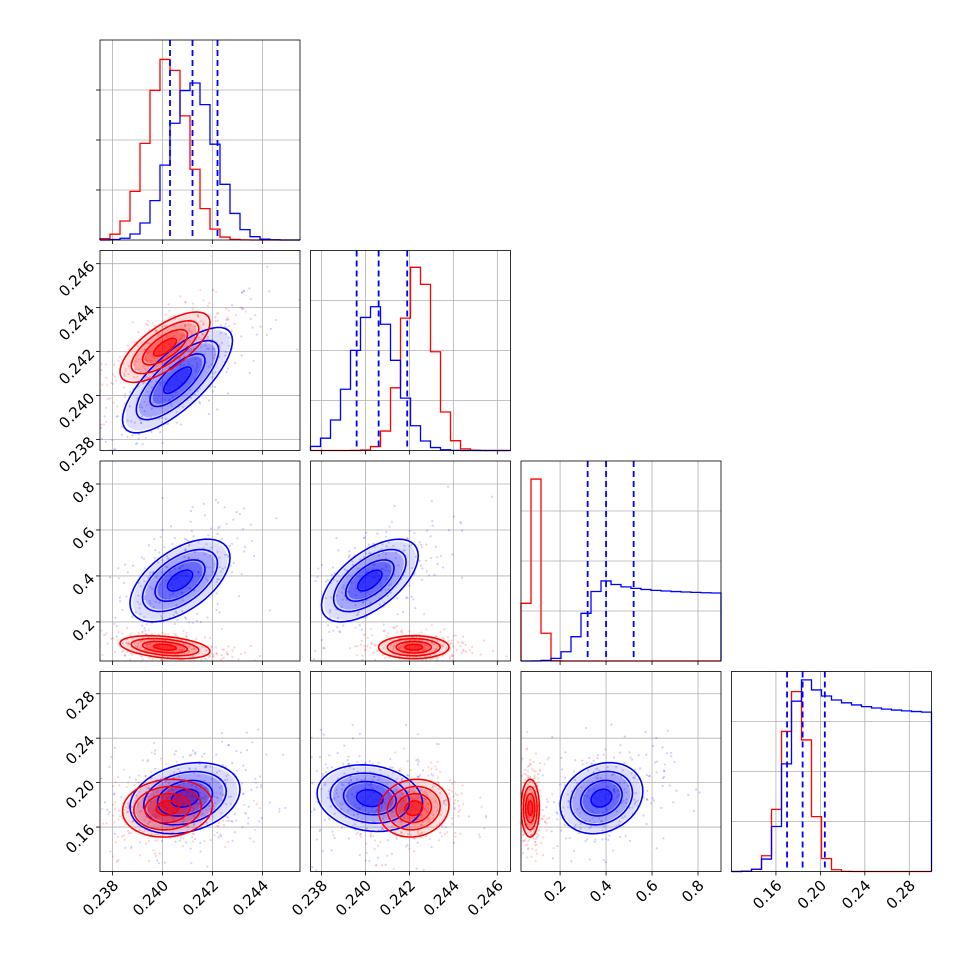  Describe the element at coordinates (413, 647) in the screenshot. I see `contour-line` at that location.